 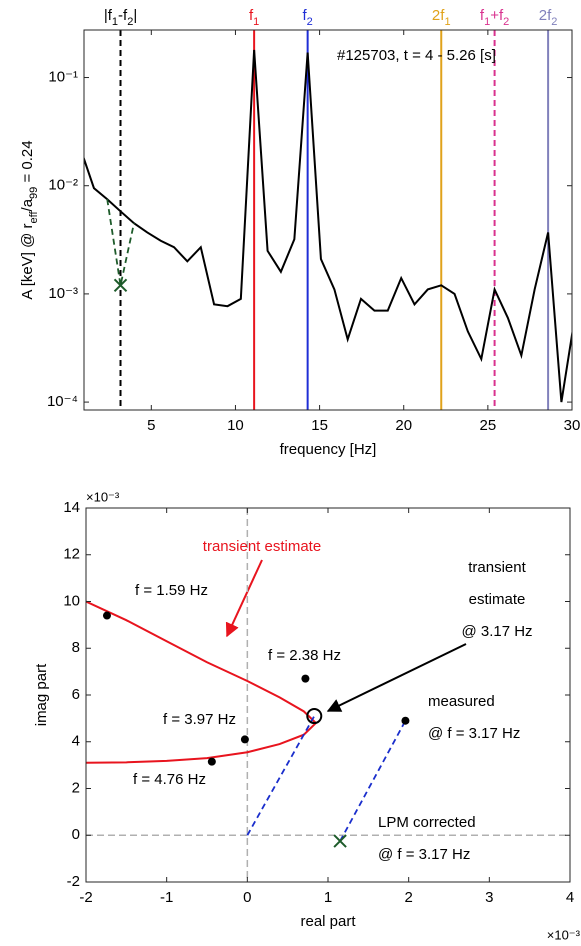 What do you see at coordinates (262, 546) in the screenshot?
I see `annotation: transient estimate` at bounding box center [262, 546].